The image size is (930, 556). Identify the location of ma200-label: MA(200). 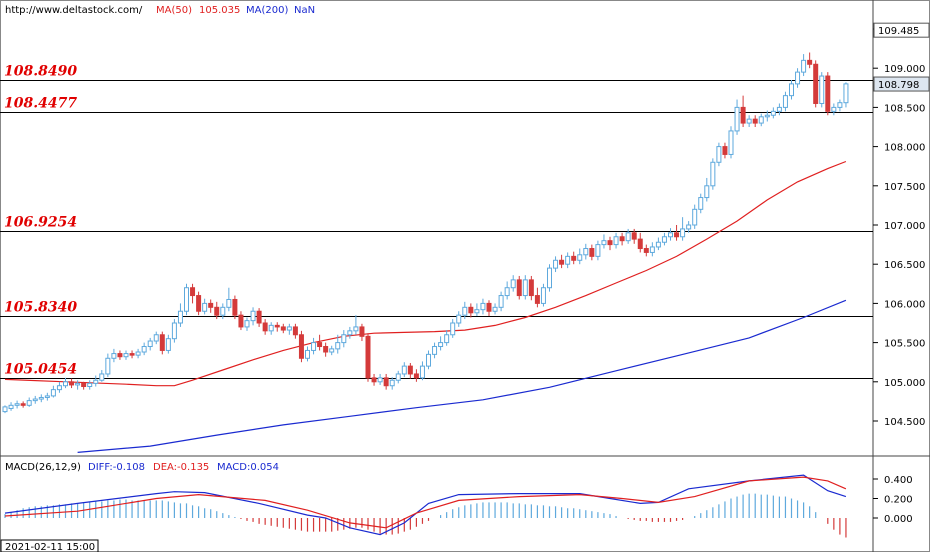
(267, 10).